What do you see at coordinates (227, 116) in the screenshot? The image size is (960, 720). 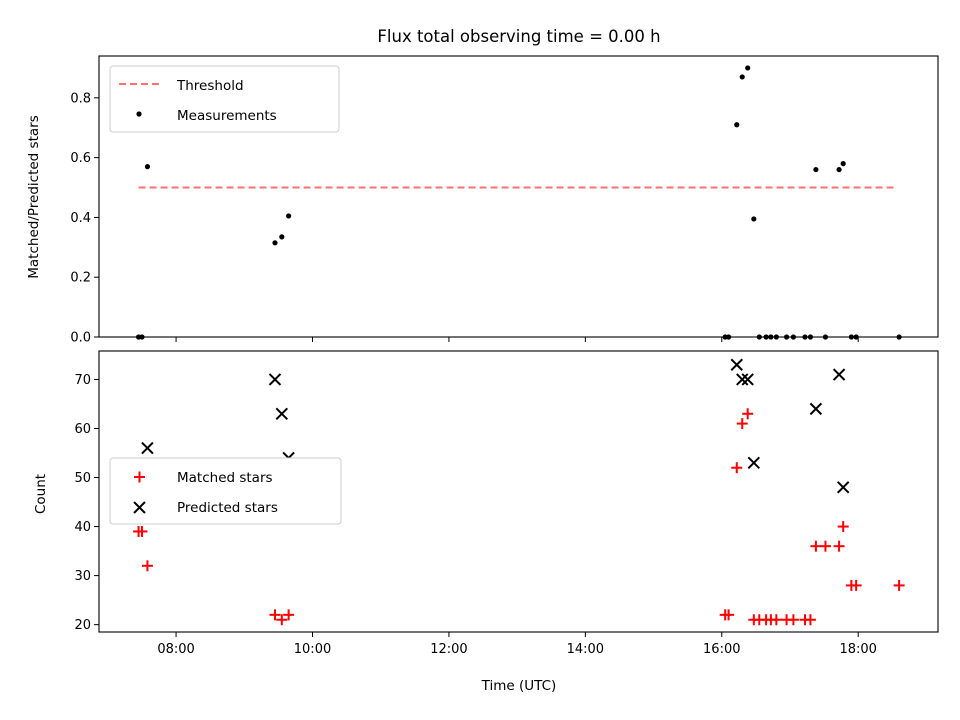 I see `legend-measurements-label: Measurements` at bounding box center [227, 116].